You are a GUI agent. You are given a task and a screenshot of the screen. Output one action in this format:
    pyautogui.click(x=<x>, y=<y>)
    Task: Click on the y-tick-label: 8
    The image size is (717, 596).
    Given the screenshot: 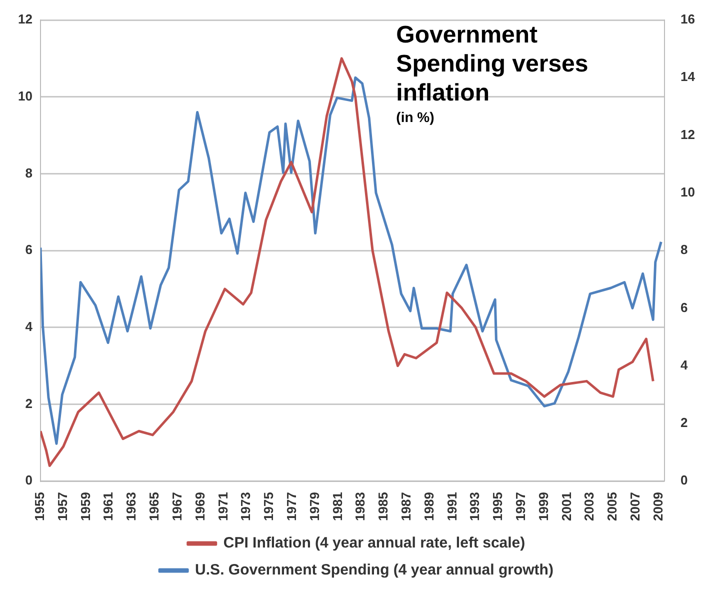 What is the action you would take?
    pyautogui.click(x=28, y=172)
    